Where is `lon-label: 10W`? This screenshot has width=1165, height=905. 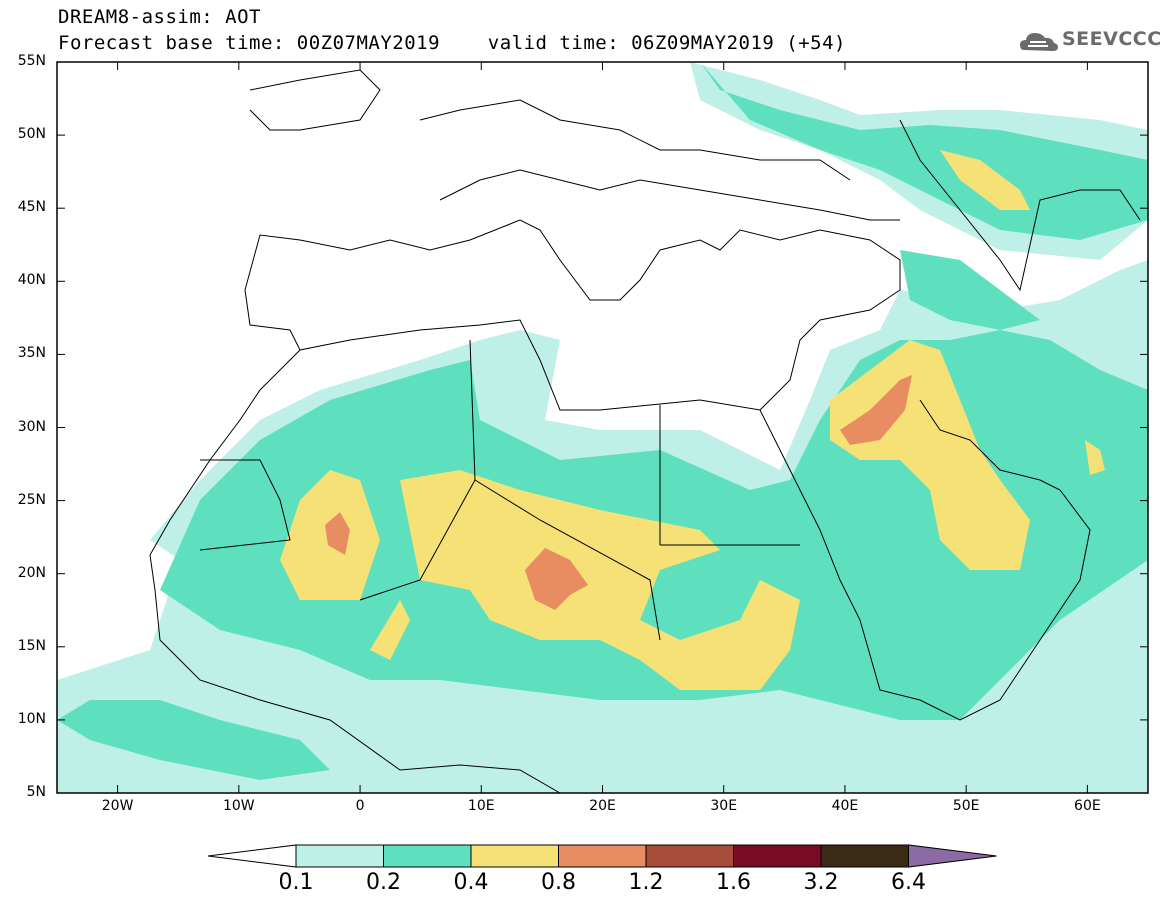
lon-label: 10W is located at coordinates (238, 806).